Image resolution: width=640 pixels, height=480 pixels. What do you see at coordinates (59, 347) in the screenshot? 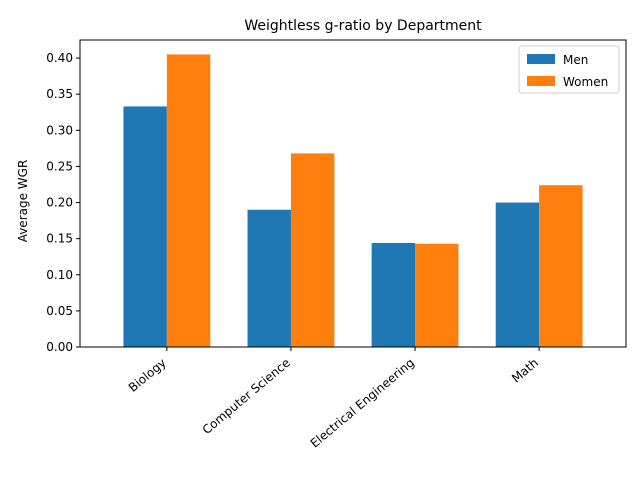
I see `y-tick-label: 0.00` at bounding box center [59, 347].